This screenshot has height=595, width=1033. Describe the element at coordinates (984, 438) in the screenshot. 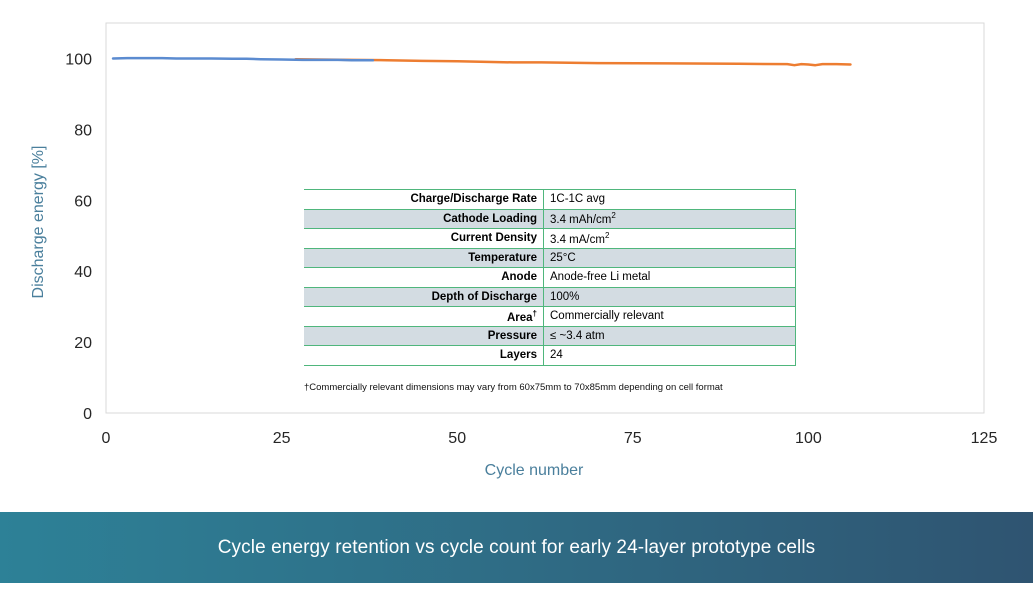

I see `x-tick-label: 125` at that location.